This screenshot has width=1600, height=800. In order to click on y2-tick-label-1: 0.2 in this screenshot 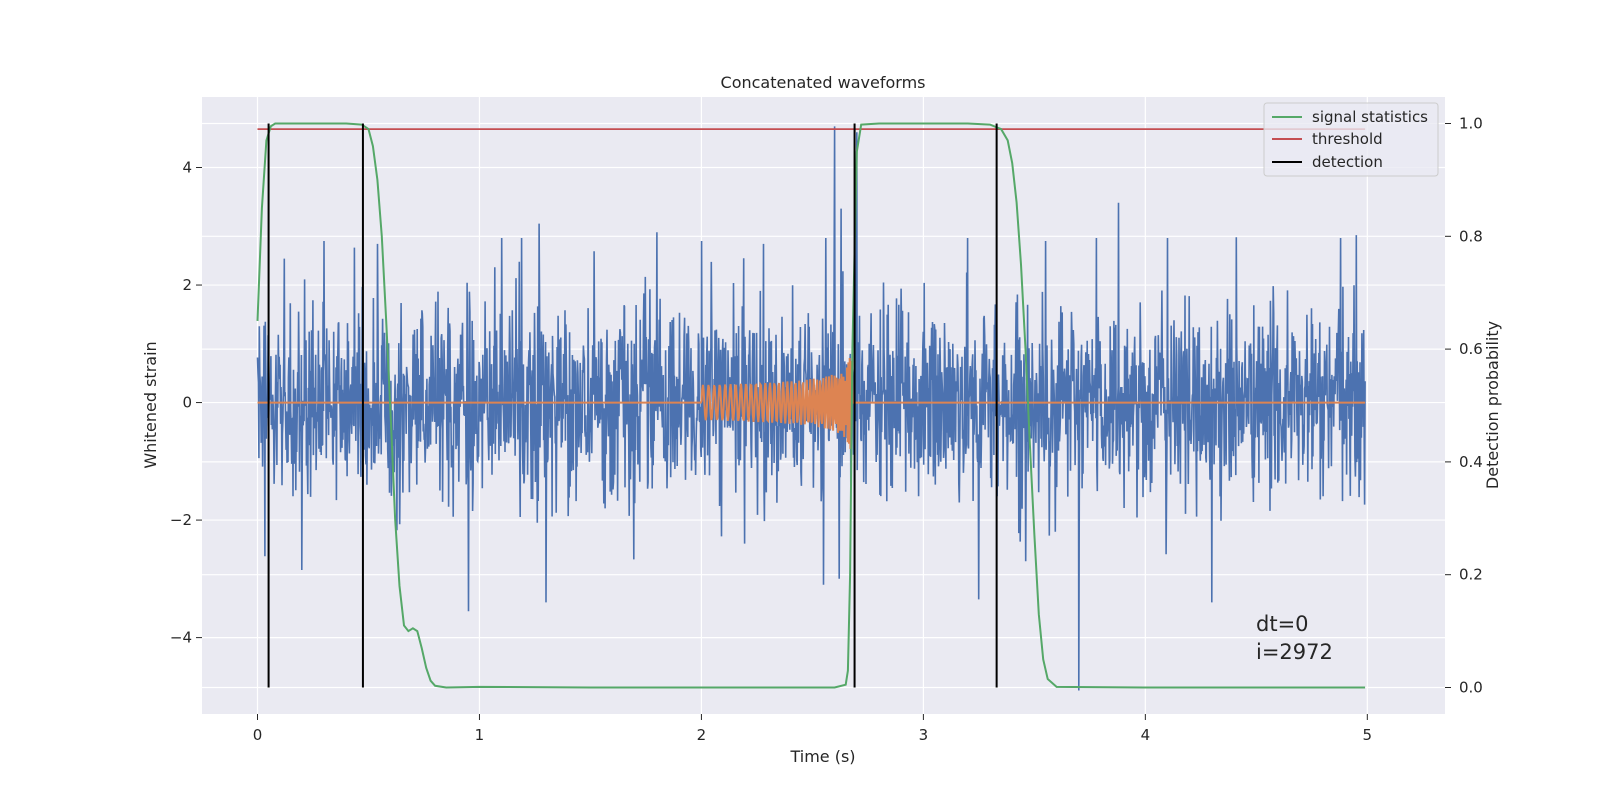, I will do `click(1471, 575)`.